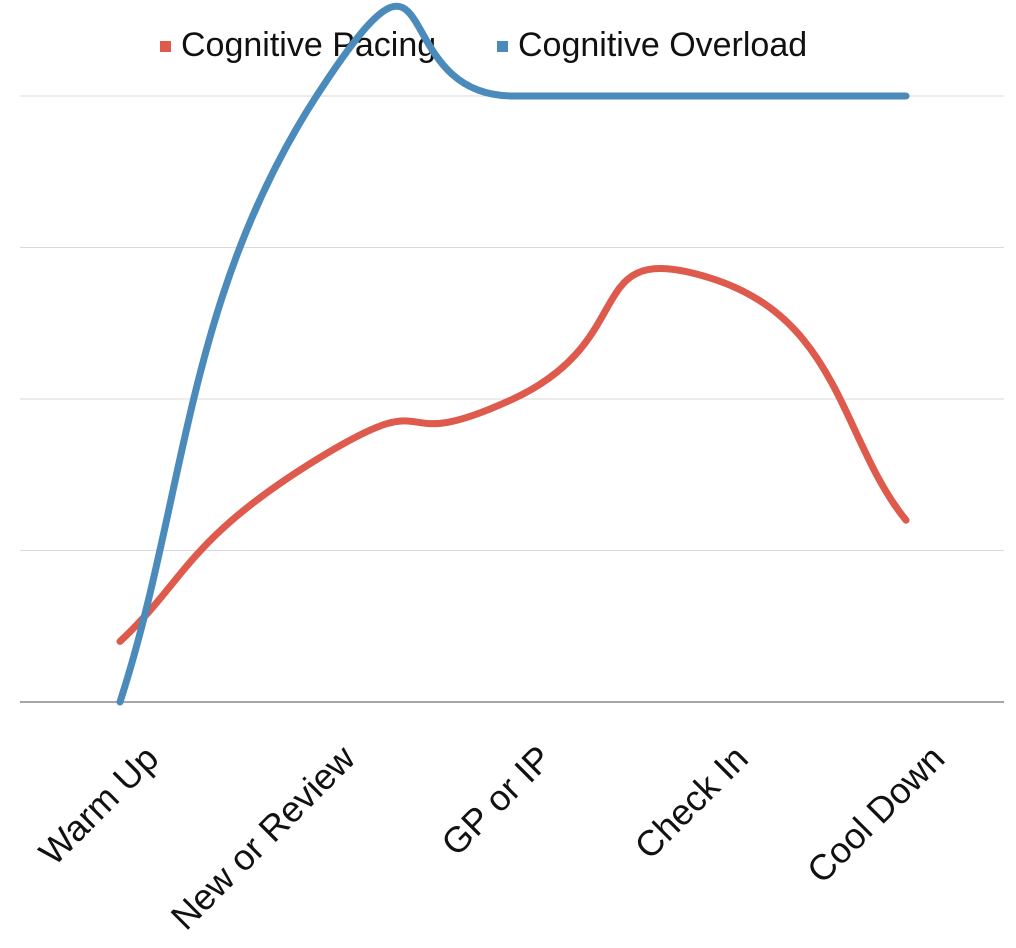 The height and width of the screenshot is (948, 1016). What do you see at coordinates (876, 814) in the screenshot?
I see `x-tick-label: Cool Down` at bounding box center [876, 814].